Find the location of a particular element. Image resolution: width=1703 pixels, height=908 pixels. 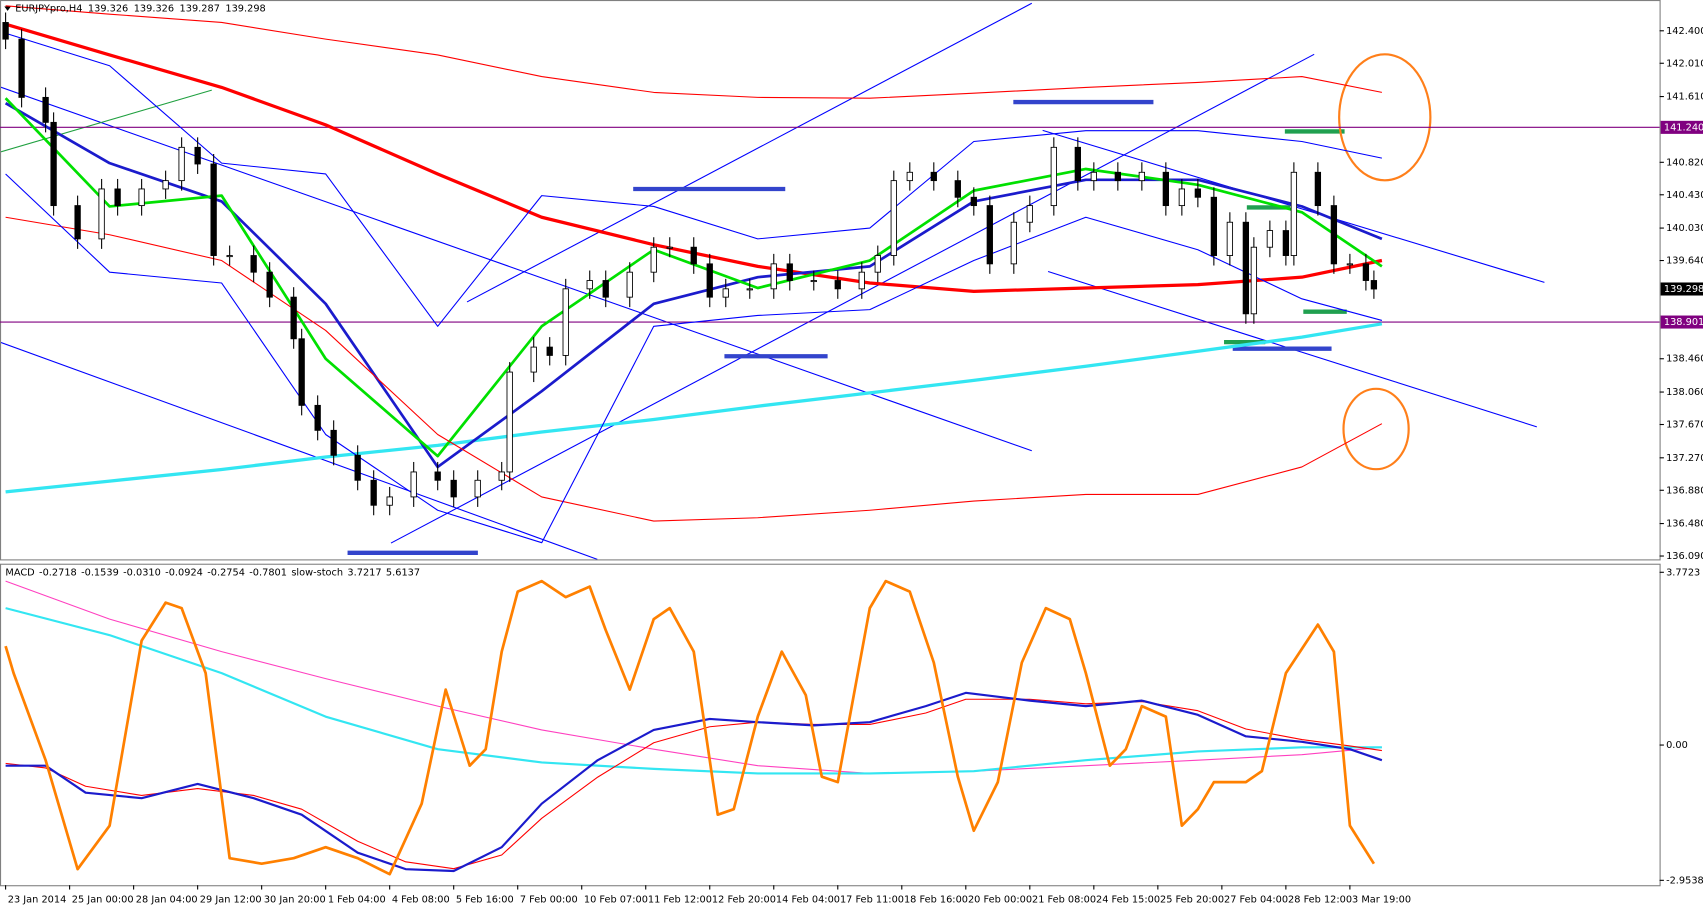

y-tick-label: 136.090 is located at coordinates (1684, 556).